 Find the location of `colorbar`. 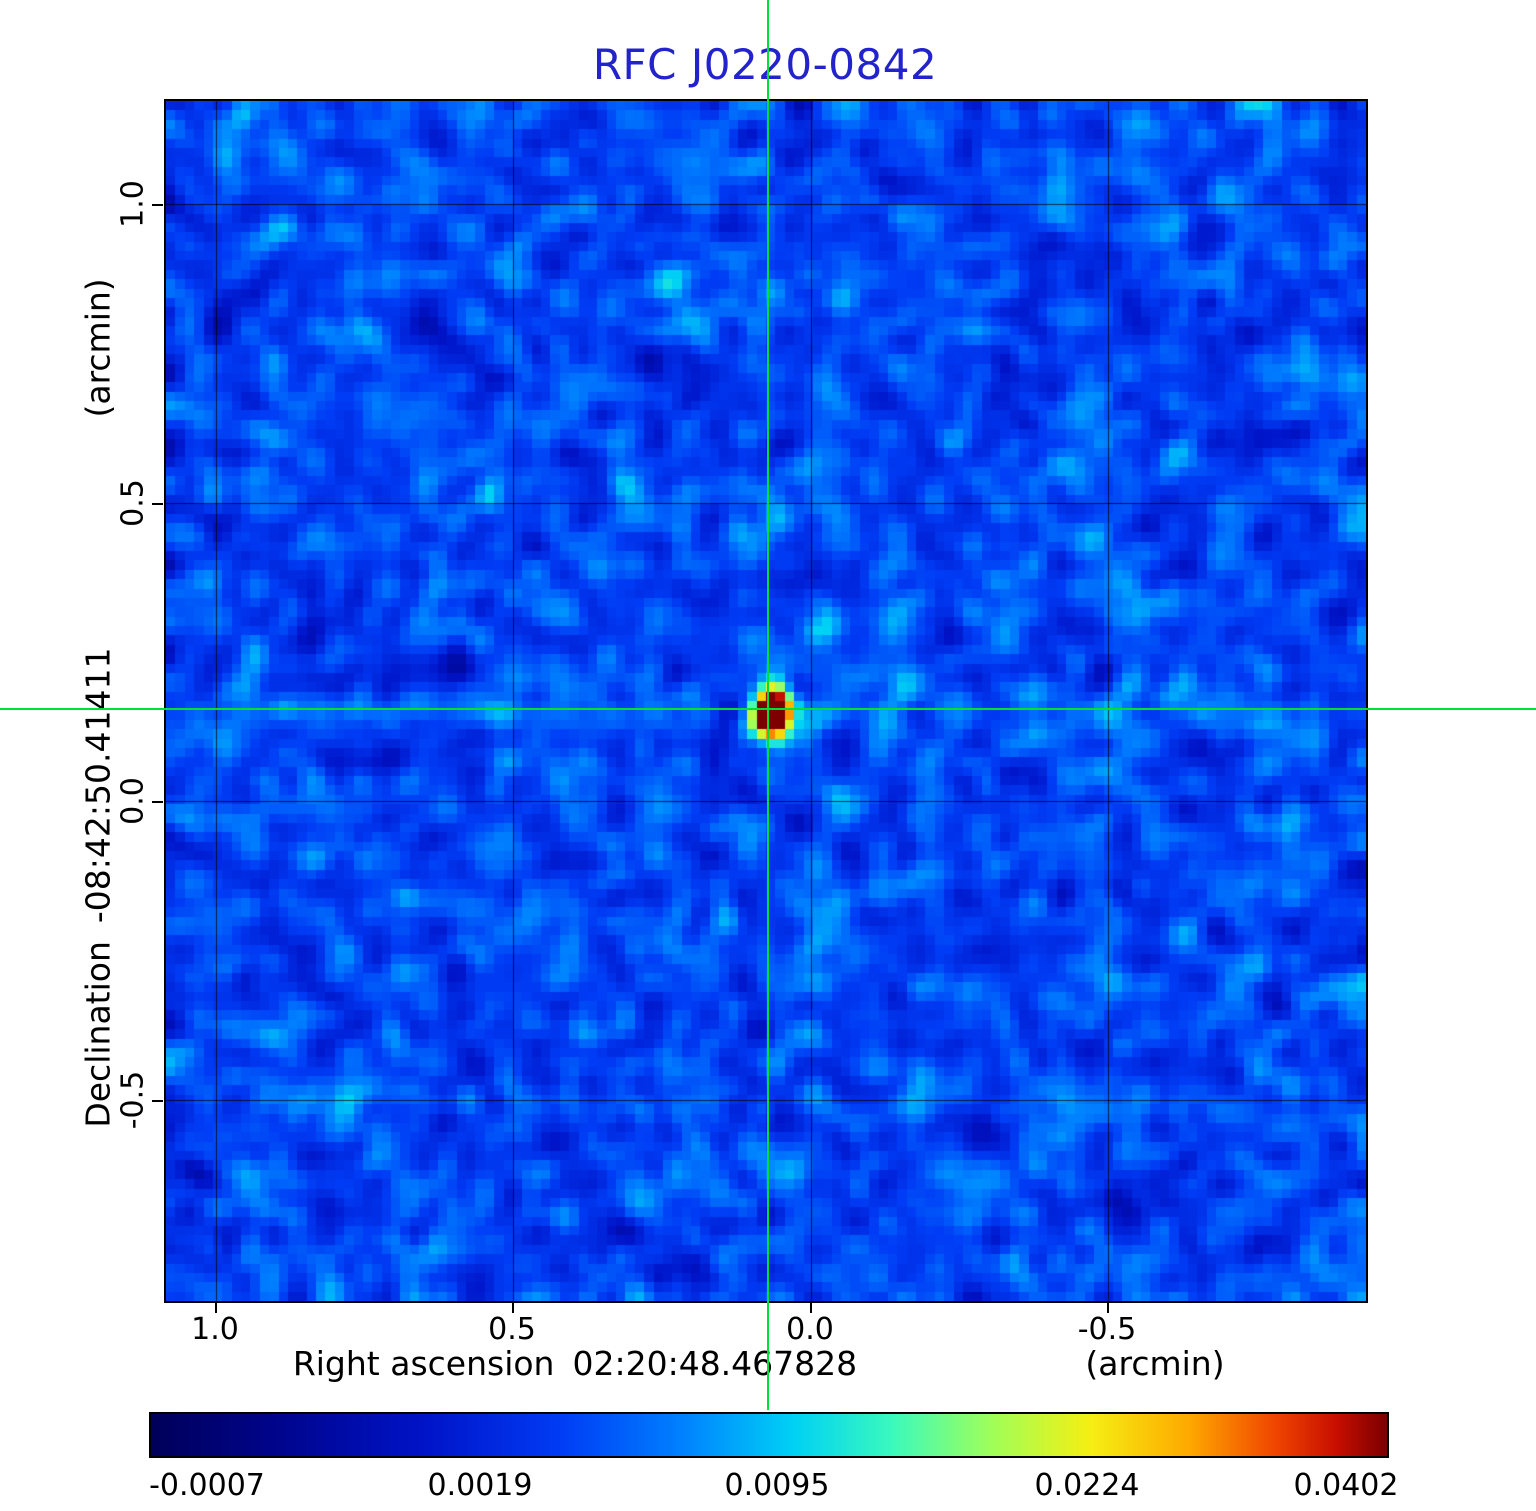

colorbar is located at coordinates (769, 1435).